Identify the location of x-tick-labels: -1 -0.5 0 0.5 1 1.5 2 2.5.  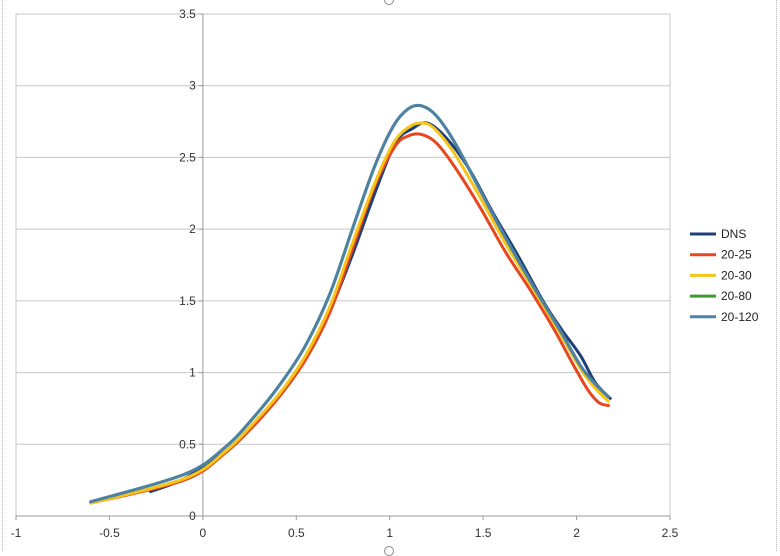
(345, 533).